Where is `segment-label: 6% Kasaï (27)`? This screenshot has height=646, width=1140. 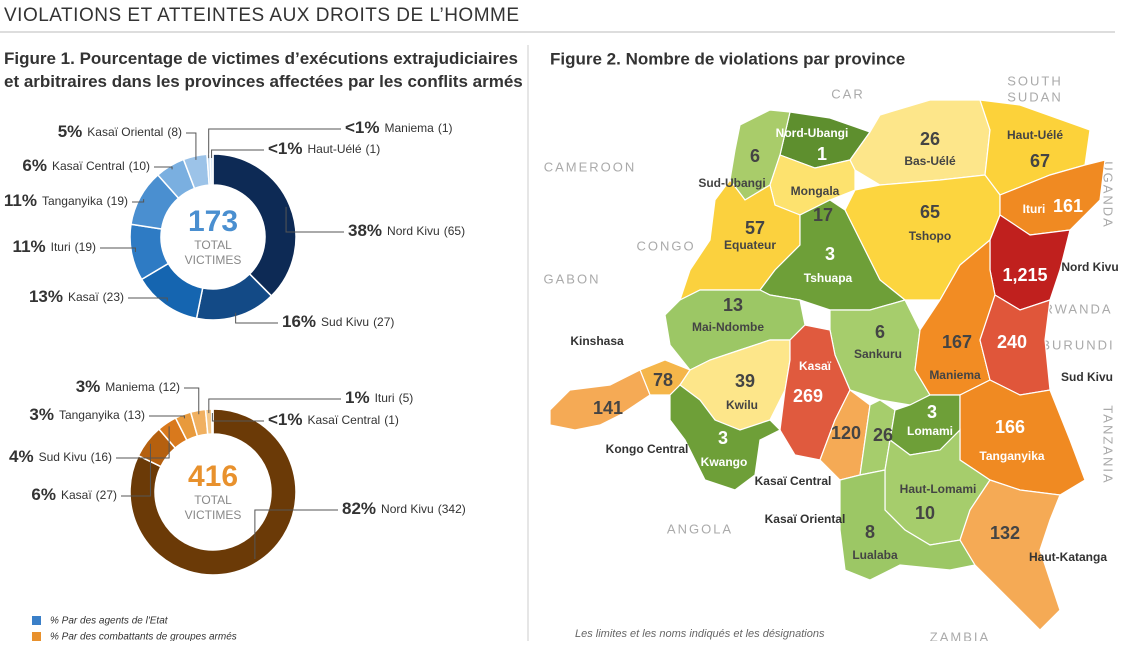
segment-label: 6% Kasaï (27) is located at coordinates (74, 494).